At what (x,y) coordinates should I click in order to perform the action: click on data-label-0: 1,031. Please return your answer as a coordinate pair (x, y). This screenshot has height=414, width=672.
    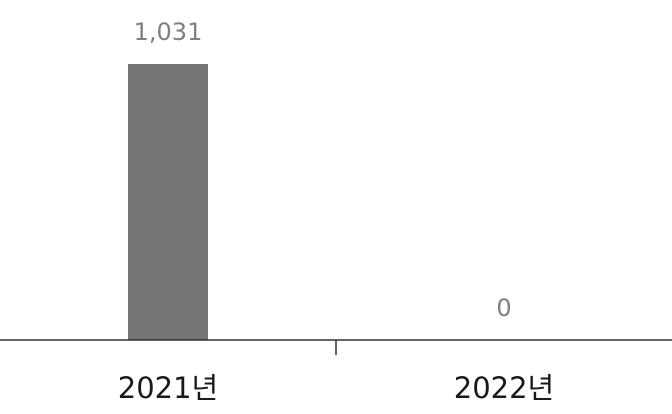
    Looking at the image, I should click on (168, 32).